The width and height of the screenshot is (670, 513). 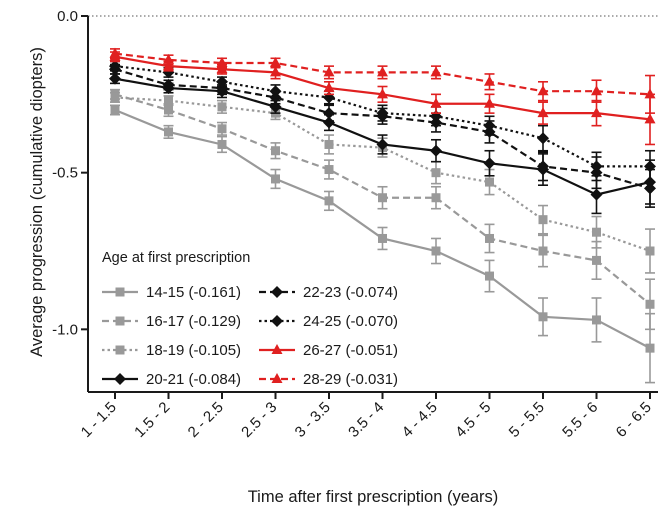 What do you see at coordinates (193, 350) in the screenshot?
I see `legend-label: 18-19 (-0.105)` at bounding box center [193, 350].